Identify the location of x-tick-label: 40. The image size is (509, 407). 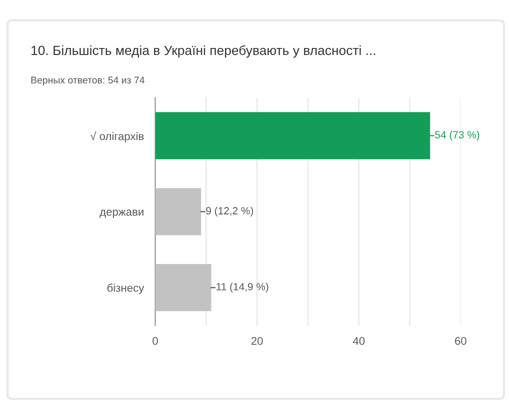
(358, 341).